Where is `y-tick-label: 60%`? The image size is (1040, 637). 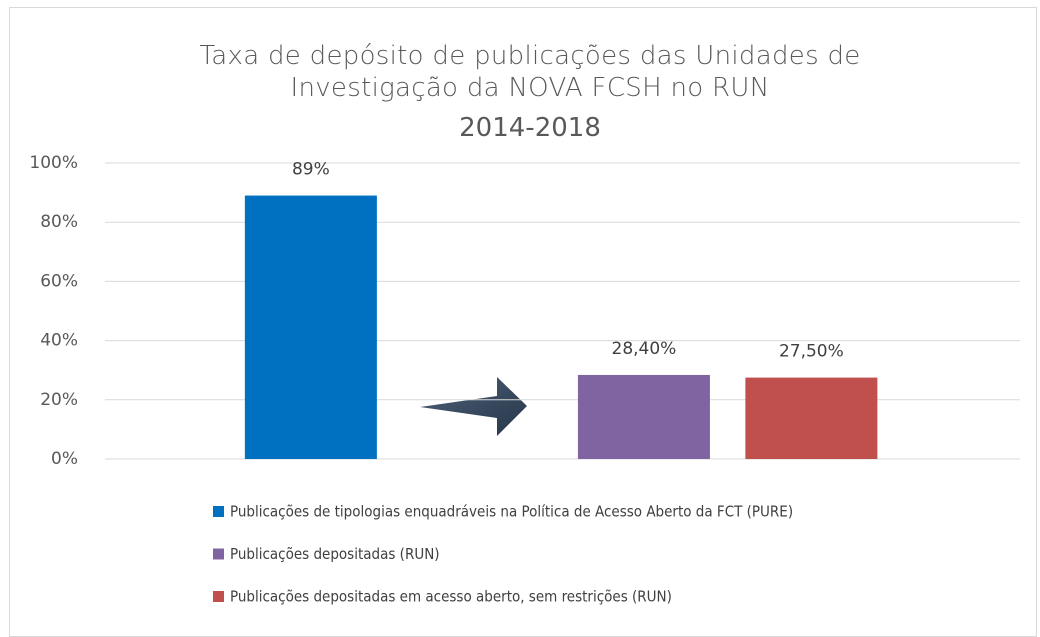 y-tick-label: 60% is located at coordinates (59, 281).